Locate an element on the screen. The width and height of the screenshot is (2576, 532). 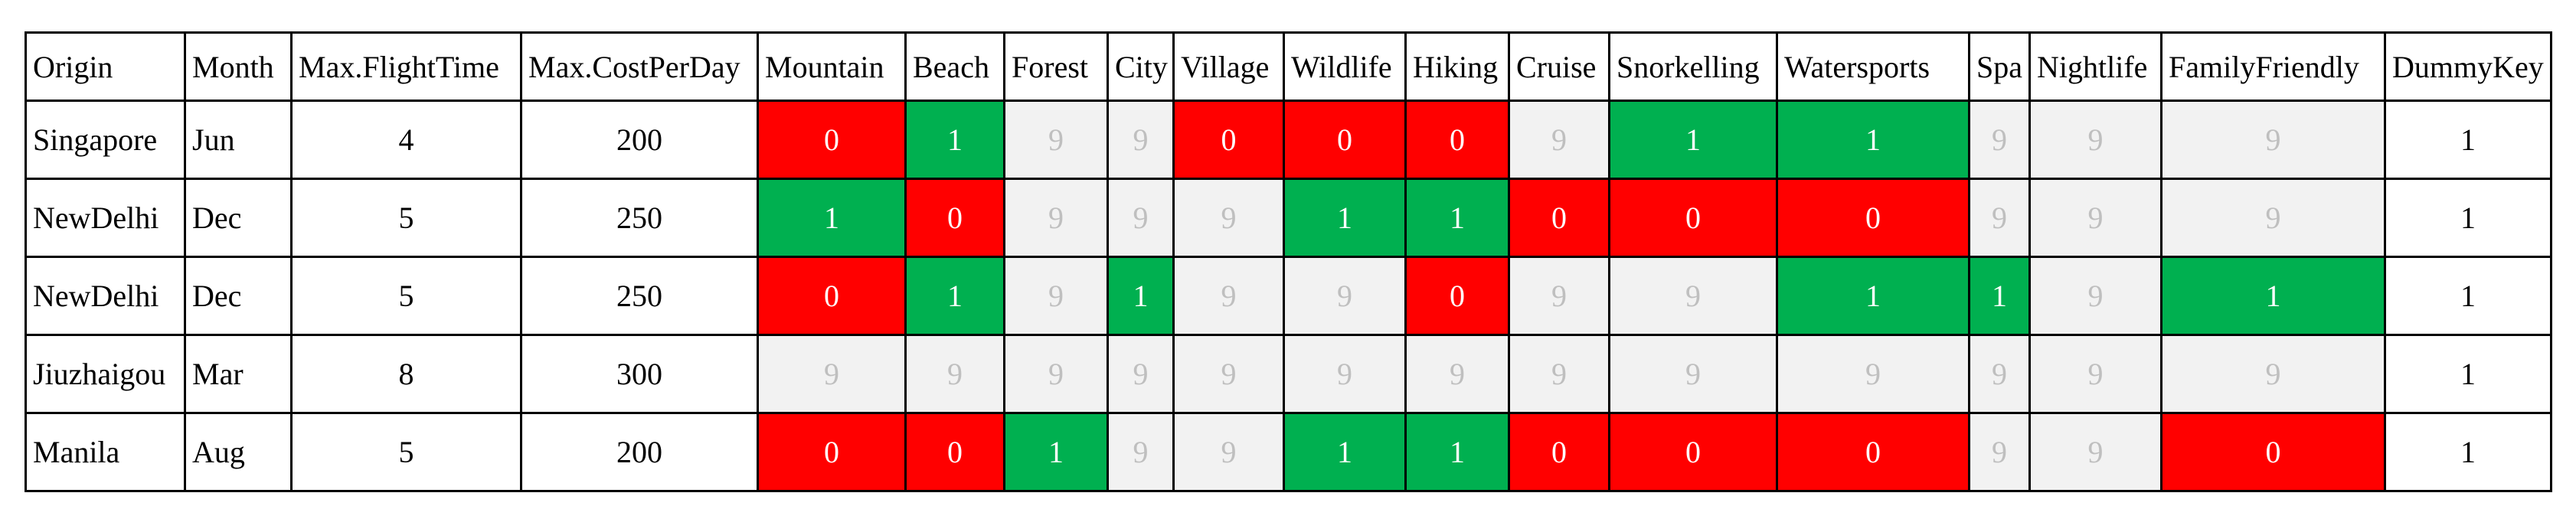
table-row: Jiuzhaigou Mar 8 300 9 9 9 9 9 9 9 9 9 9 9 9 9 1 is located at coordinates (1288, 374).